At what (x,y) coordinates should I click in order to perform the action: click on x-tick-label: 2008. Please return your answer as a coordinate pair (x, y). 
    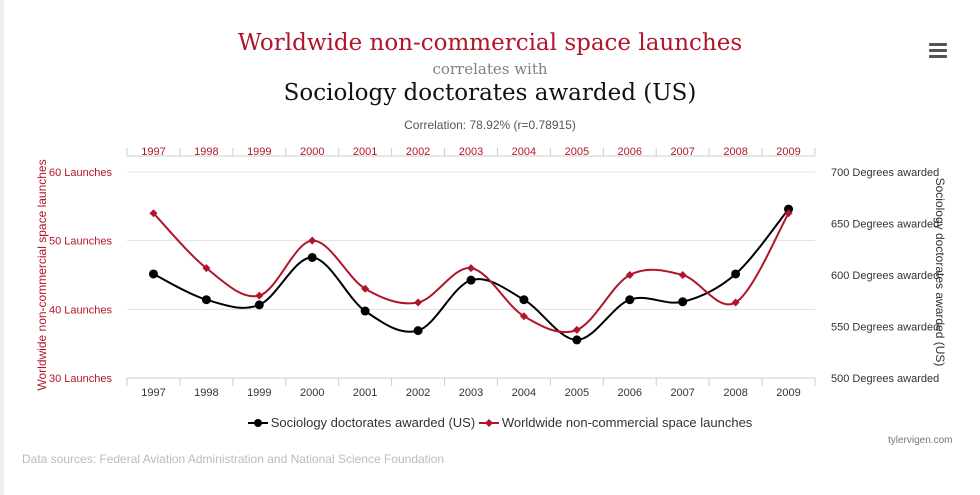
    Looking at the image, I should click on (735, 393).